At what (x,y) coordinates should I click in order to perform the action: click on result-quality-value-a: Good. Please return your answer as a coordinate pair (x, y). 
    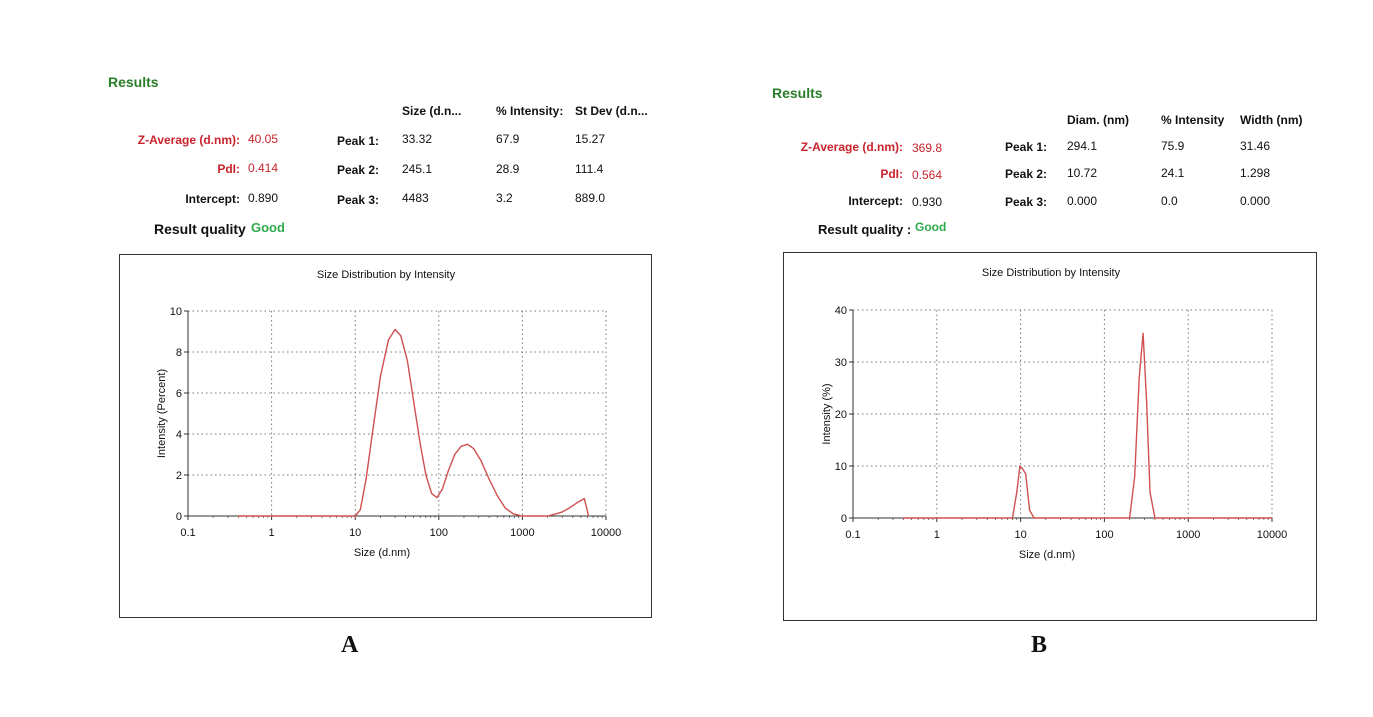
    Looking at the image, I should click on (268, 227).